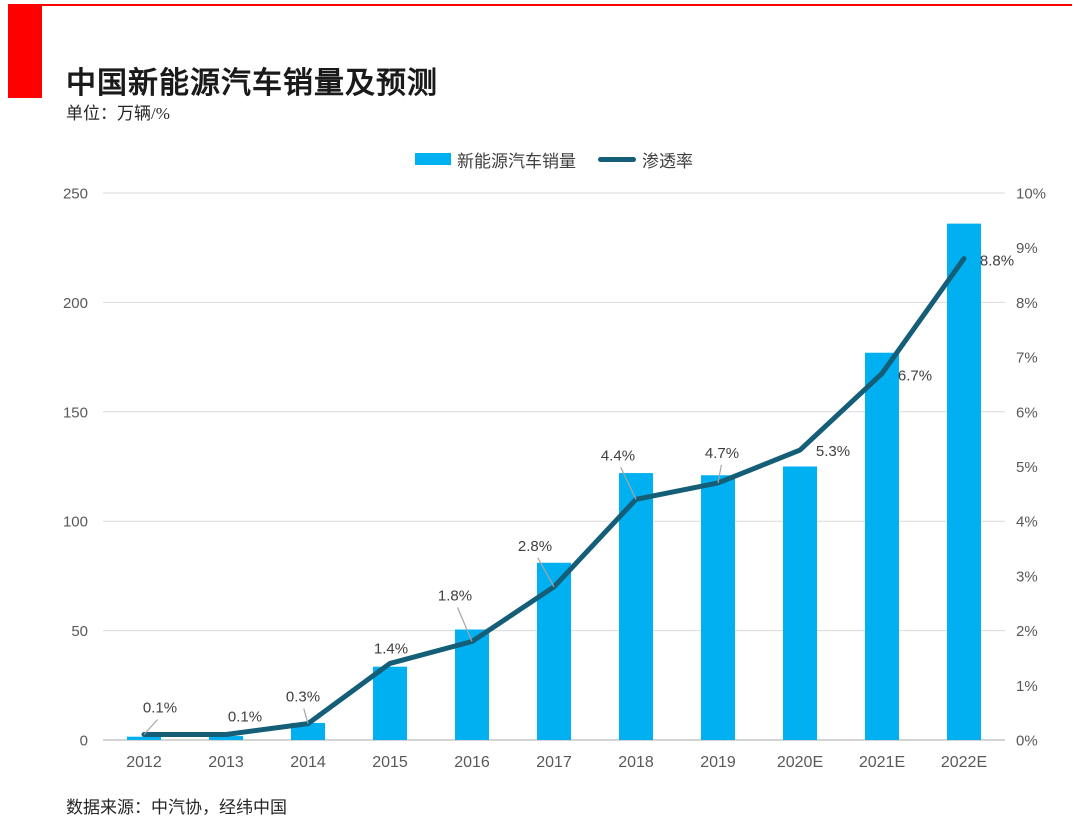  What do you see at coordinates (433, 159) in the screenshot?
I see `legend-bar-swatch` at bounding box center [433, 159].